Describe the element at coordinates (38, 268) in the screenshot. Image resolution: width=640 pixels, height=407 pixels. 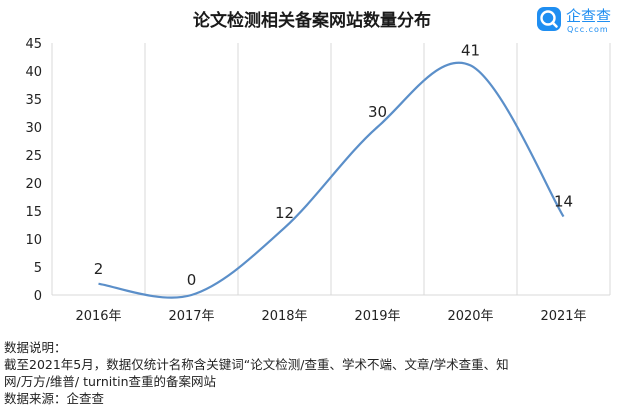
I see `y-tick-label: 5` at that location.